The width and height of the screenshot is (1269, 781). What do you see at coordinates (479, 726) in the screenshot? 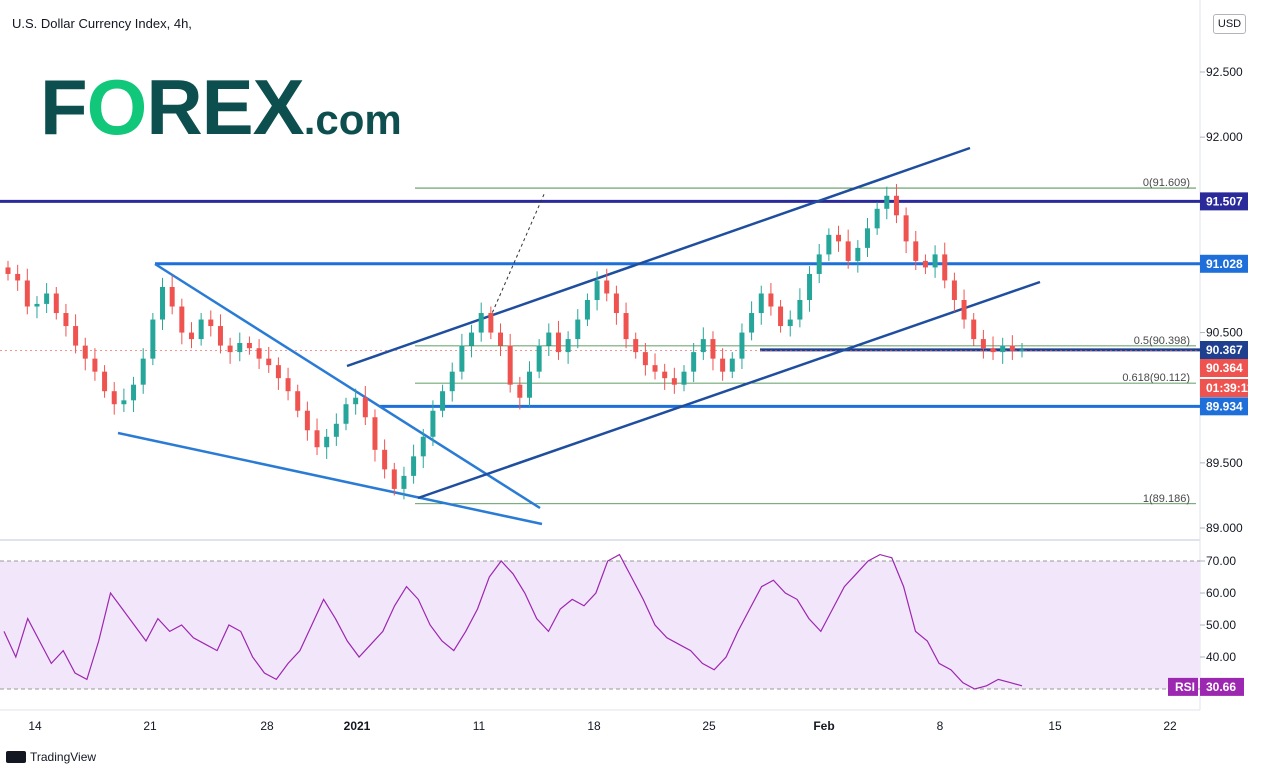
I see `time-tick-label: 11` at bounding box center [479, 726].